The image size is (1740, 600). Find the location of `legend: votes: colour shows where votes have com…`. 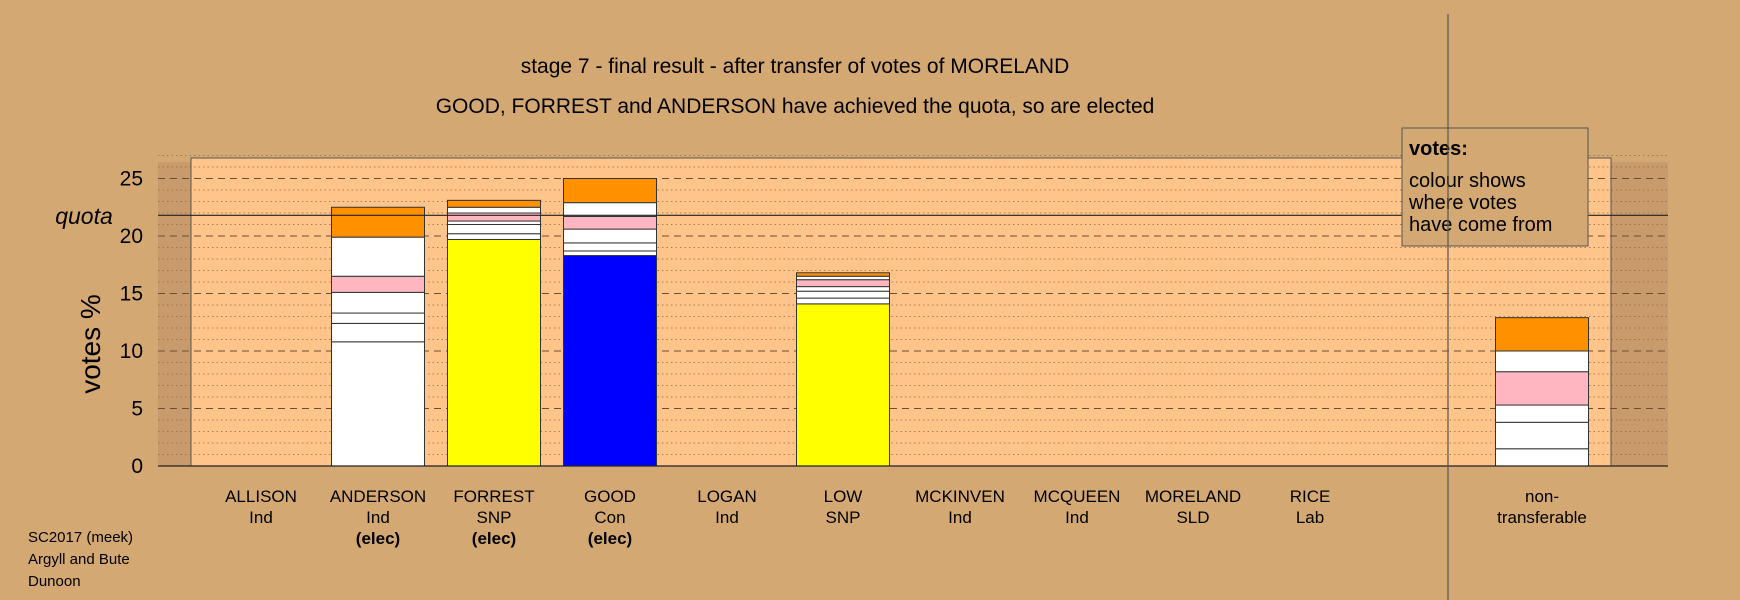

legend: votes: colour shows where votes have com… is located at coordinates (1495, 187).